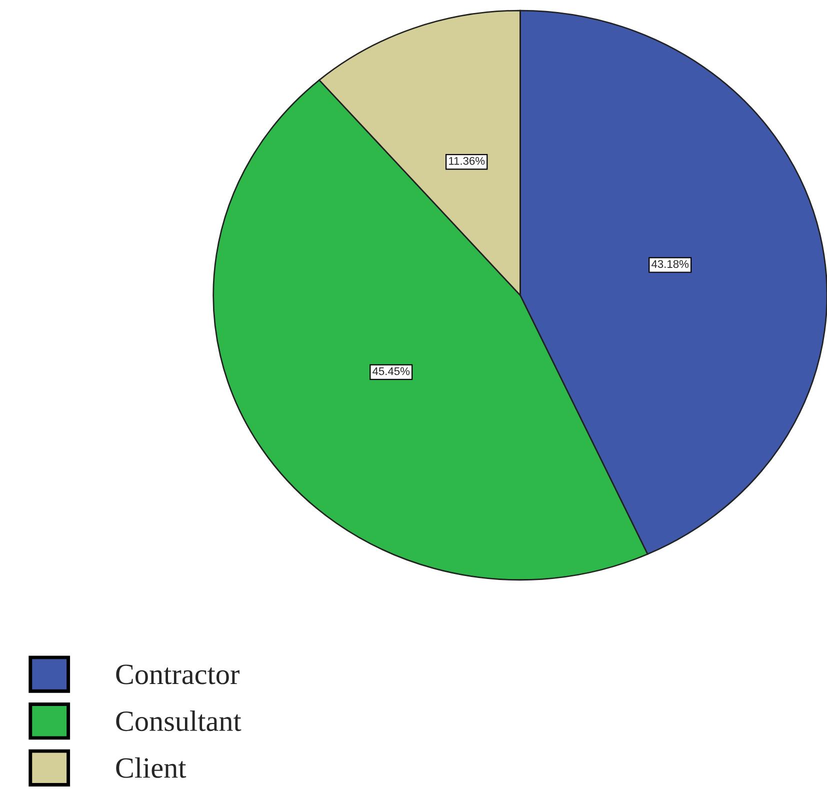 The image size is (827, 811). What do you see at coordinates (179, 721) in the screenshot?
I see `legend-label: Consultant` at bounding box center [179, 721].